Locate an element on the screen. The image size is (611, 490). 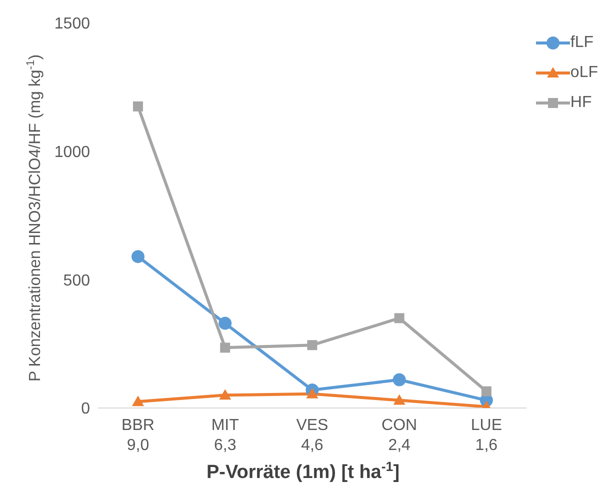
x-axis-title: P-Vorräte (1m) [t ha$^{-1}$] is located at coordinates (303, 470).